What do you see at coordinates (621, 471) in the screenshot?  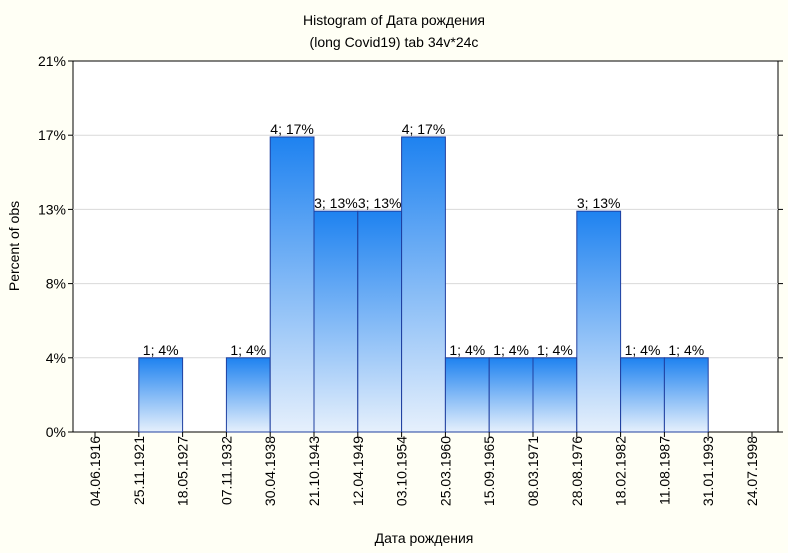 I see `x-tick-label: 18.02.1982` at bounding box center [621, 471].